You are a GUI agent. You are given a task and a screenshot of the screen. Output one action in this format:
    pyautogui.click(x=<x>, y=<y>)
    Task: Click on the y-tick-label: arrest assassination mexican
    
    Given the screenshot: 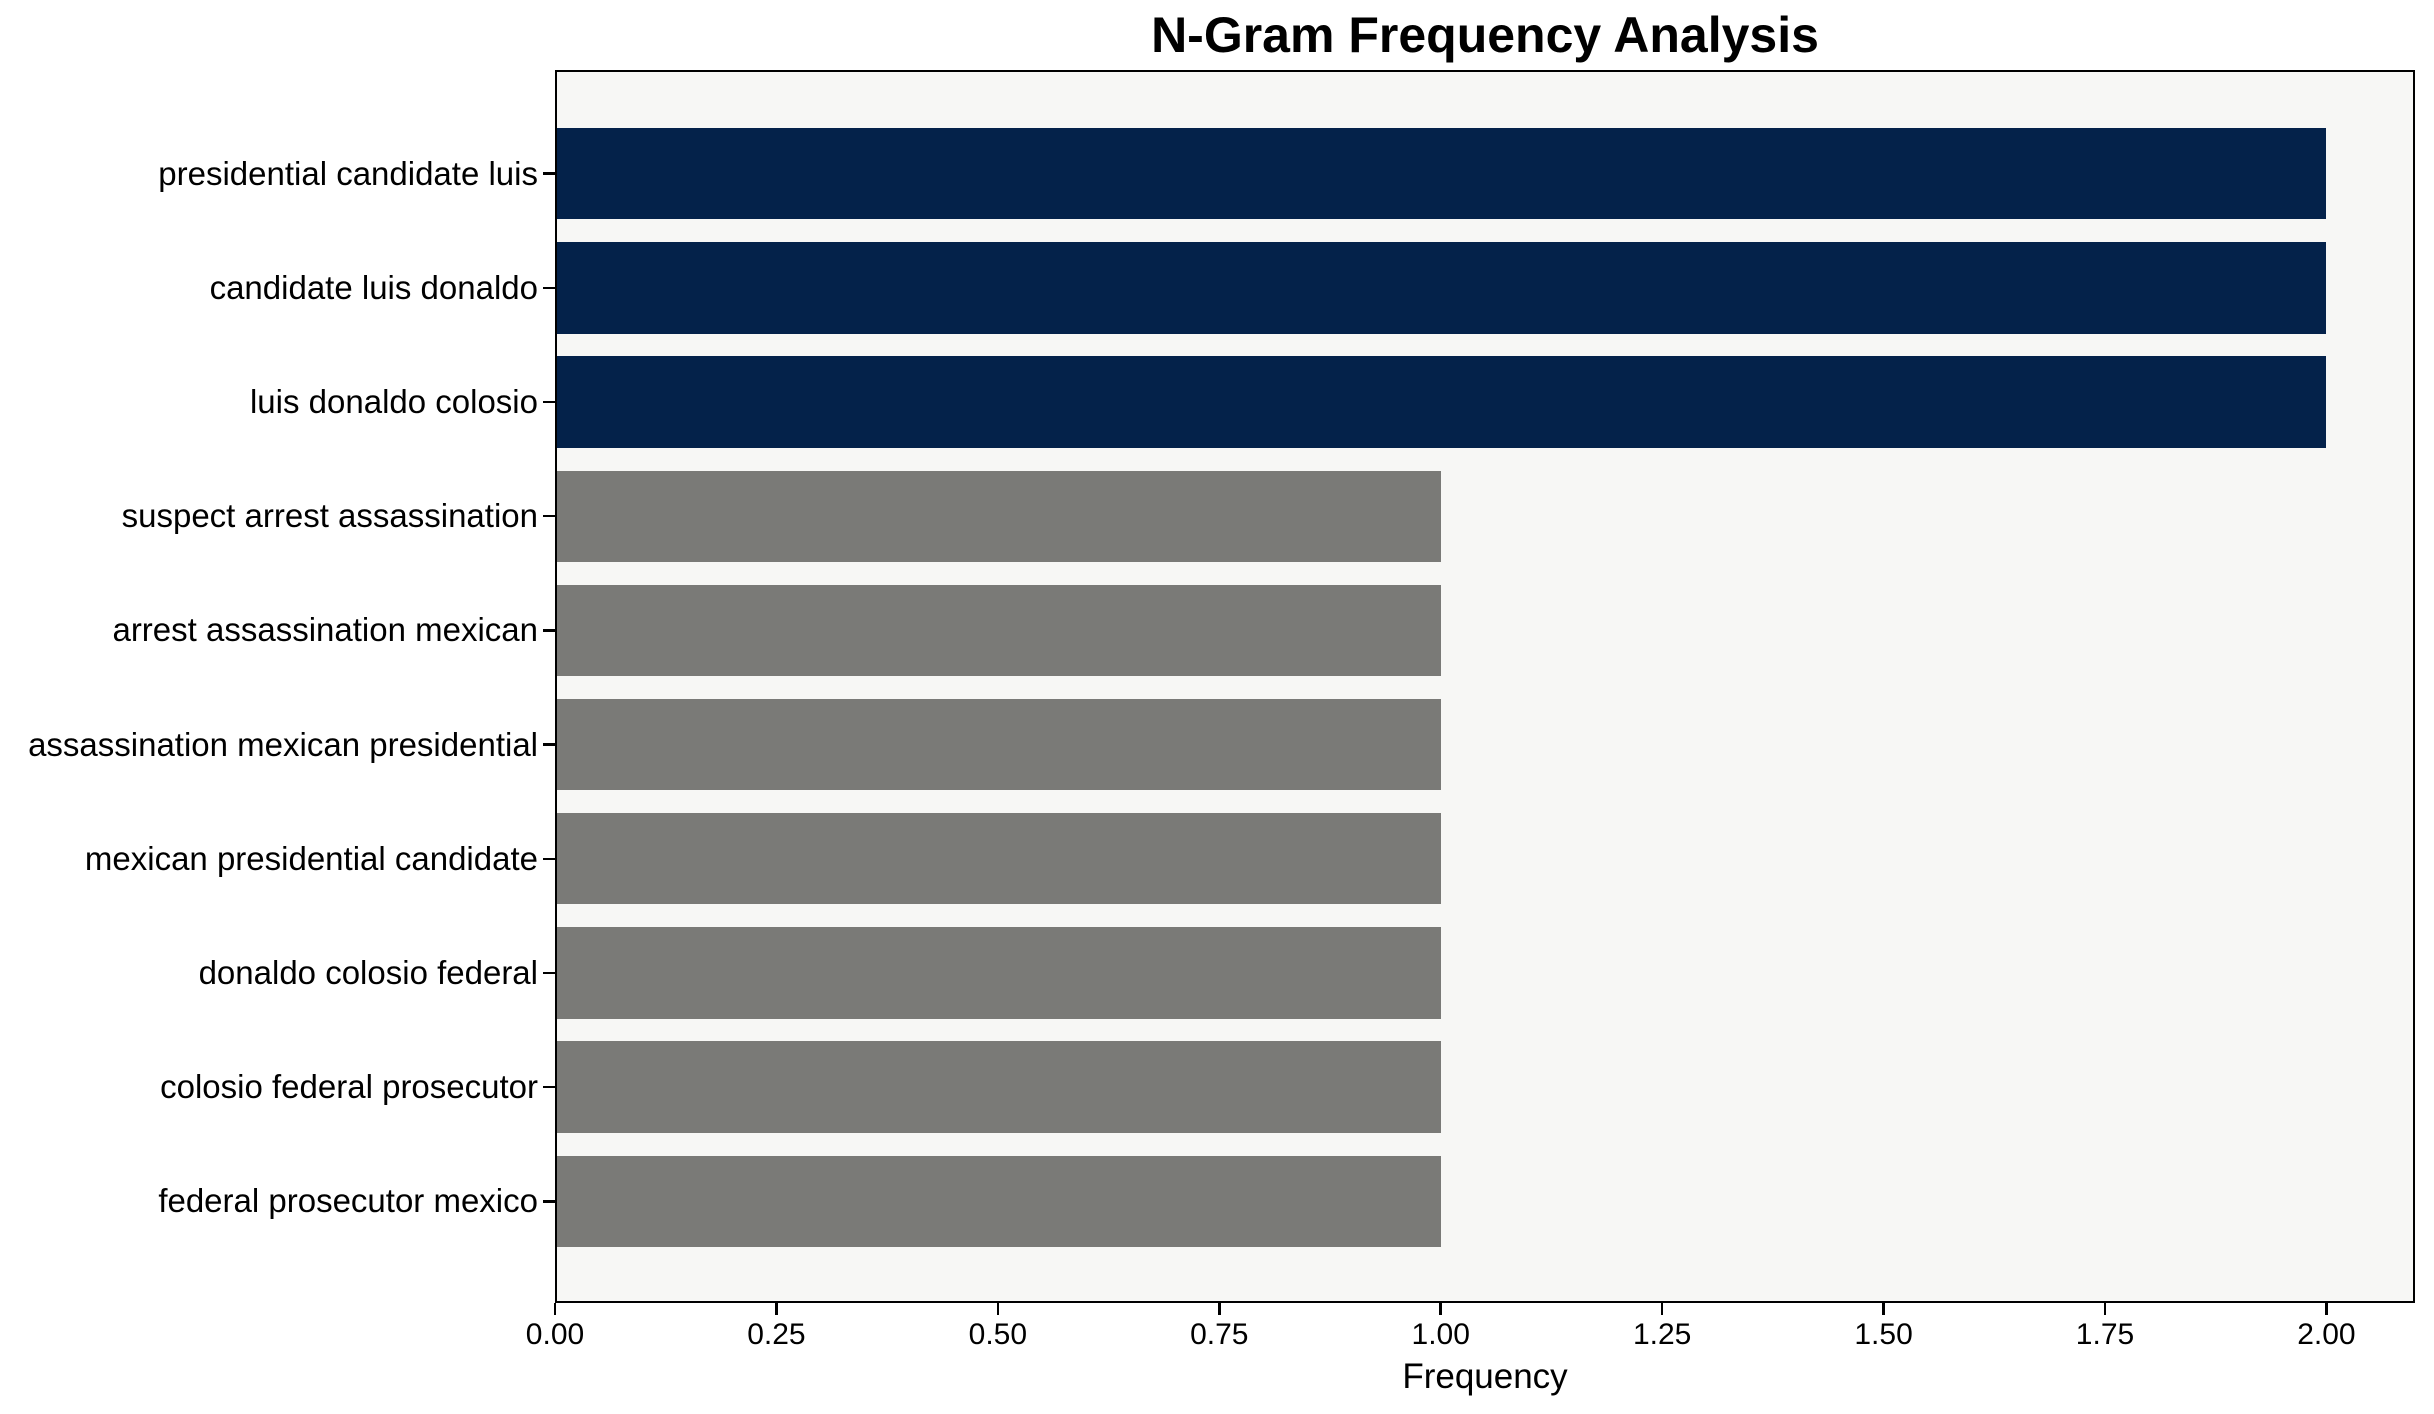 What is the action you would take?
    pyautogui.click(x=325, y=630)
    